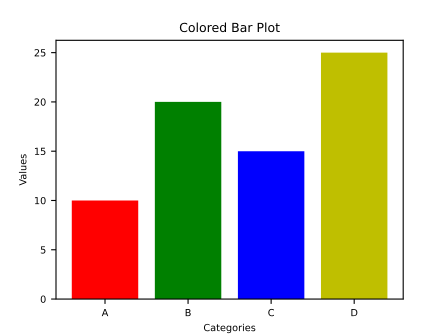 This screenshot has width=448, height=336. I want to click on x-tick-label: D, so click(354, 312).